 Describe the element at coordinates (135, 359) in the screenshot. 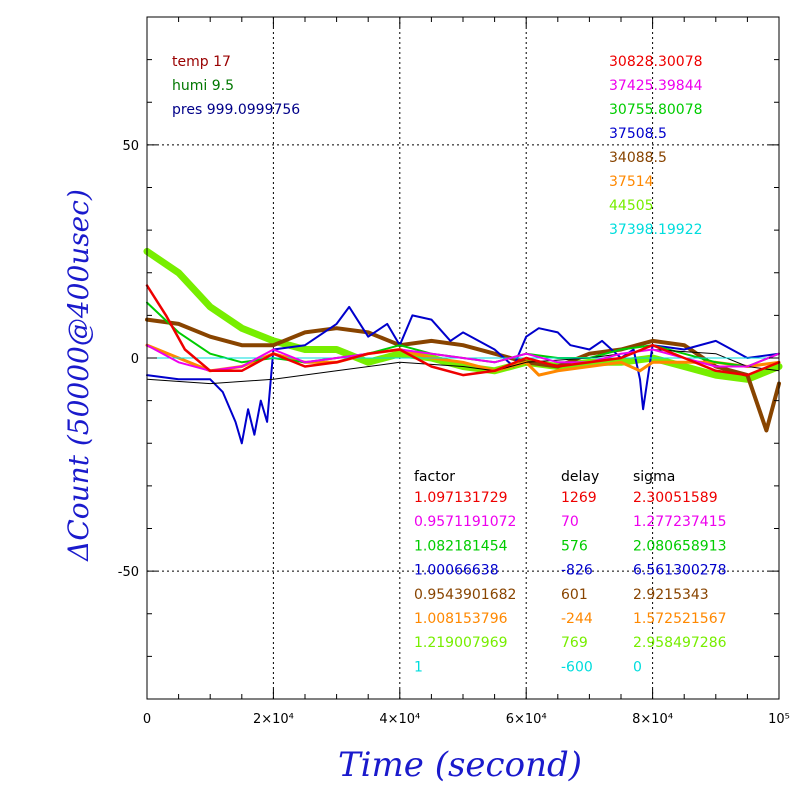

I see `y-tick-label: 0` at that location.